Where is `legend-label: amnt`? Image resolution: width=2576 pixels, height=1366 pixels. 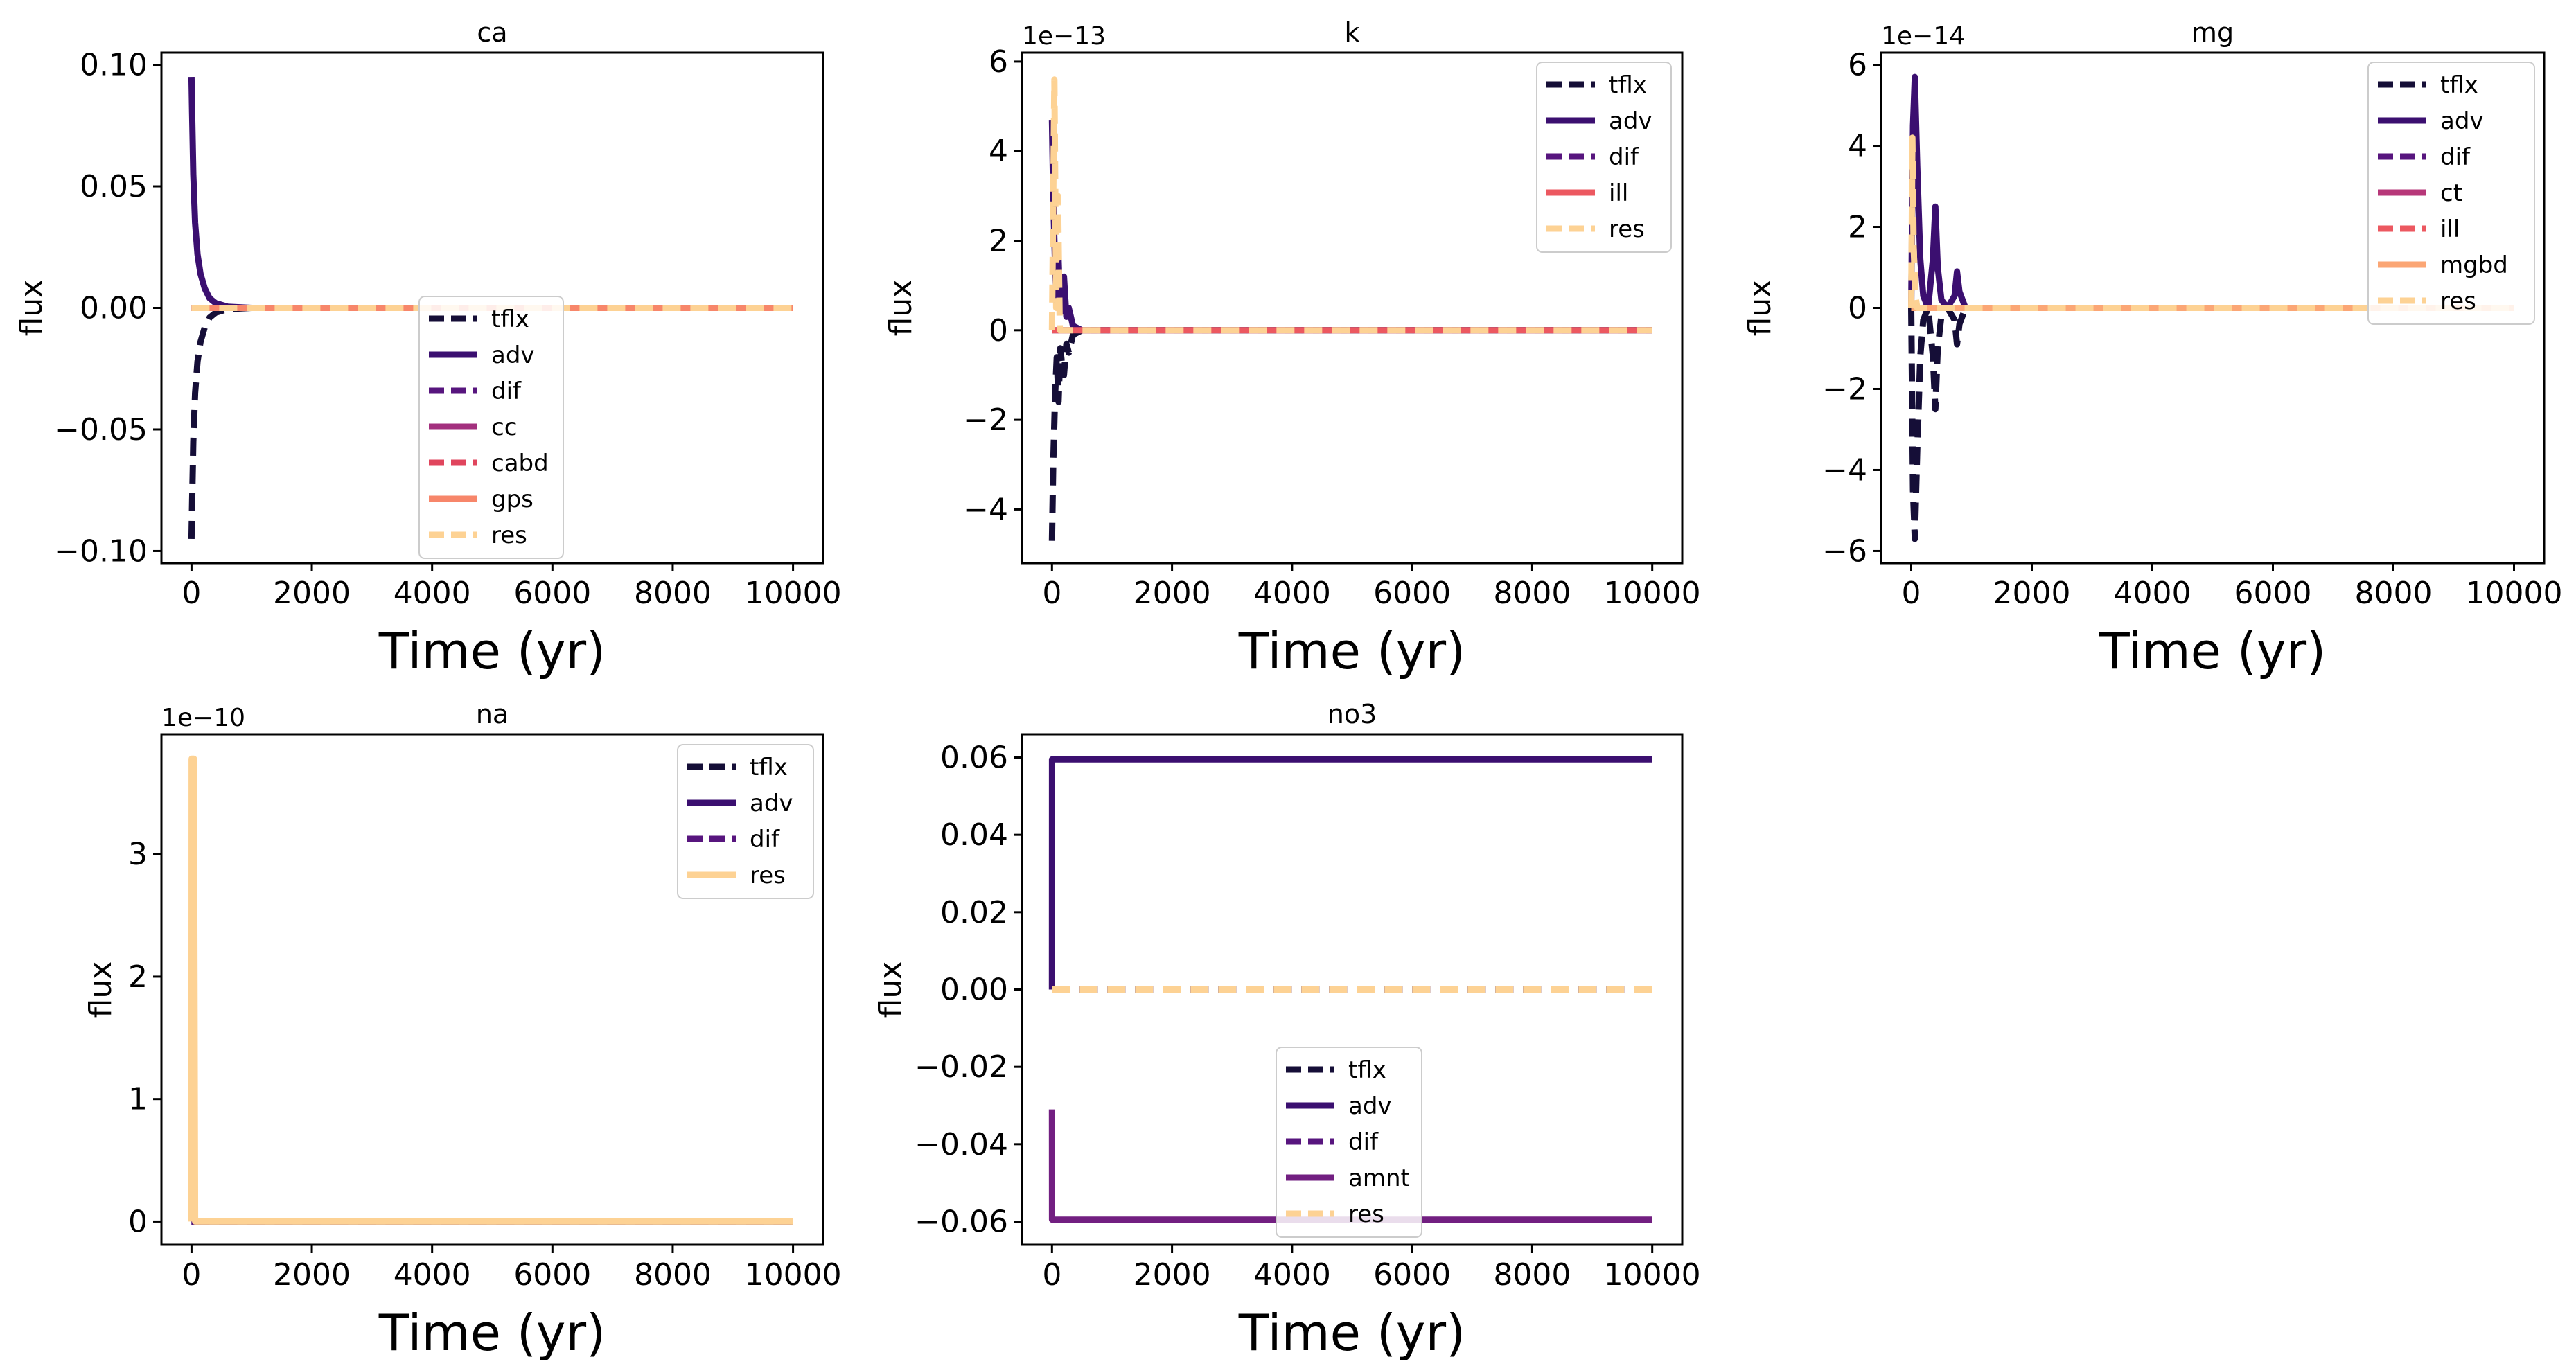 legend-label: amnt is located at coordinates (1379, 1178).